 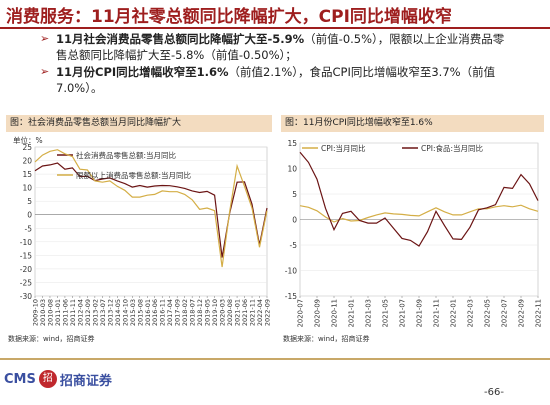 I want to click on chart-left-source: 数据来源：wind，招商证券, so click(x=51, y=339).